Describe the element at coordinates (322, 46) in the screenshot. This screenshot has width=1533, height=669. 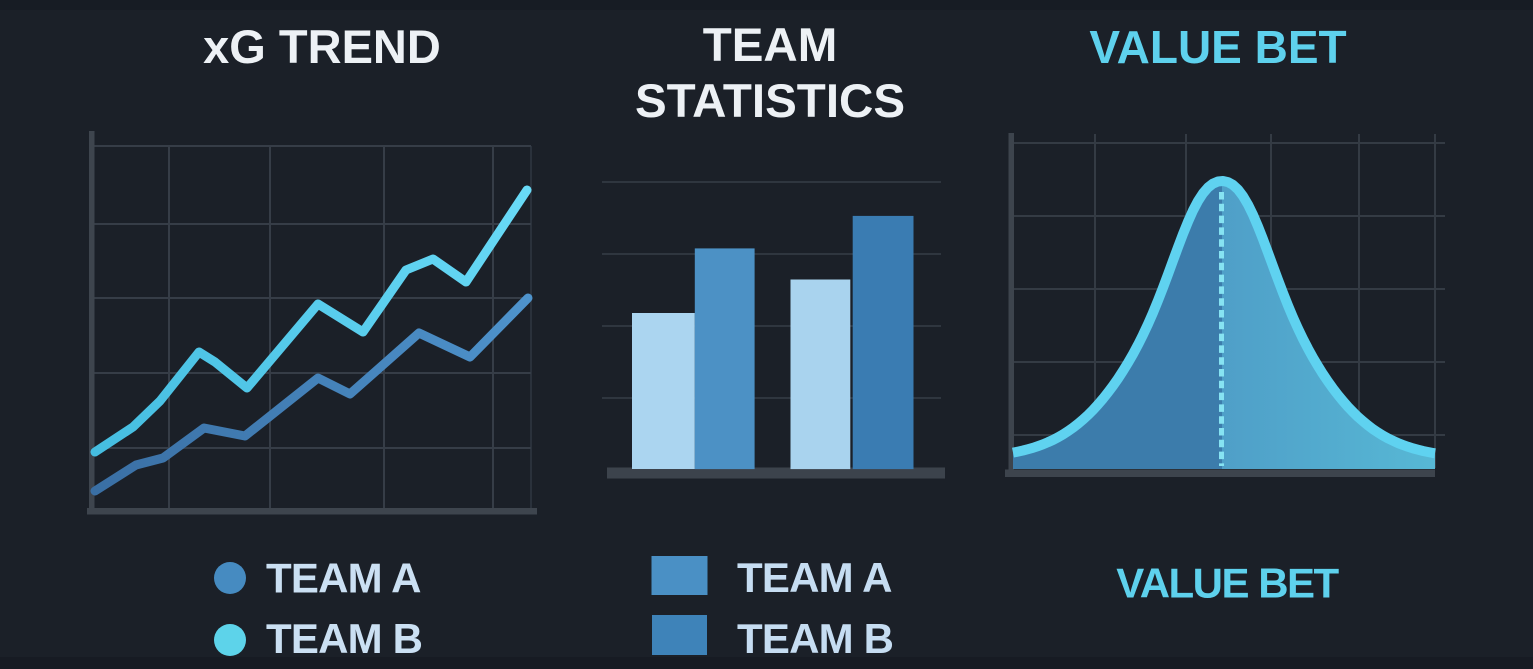
I see `svg-text: xG TREND` at that location.